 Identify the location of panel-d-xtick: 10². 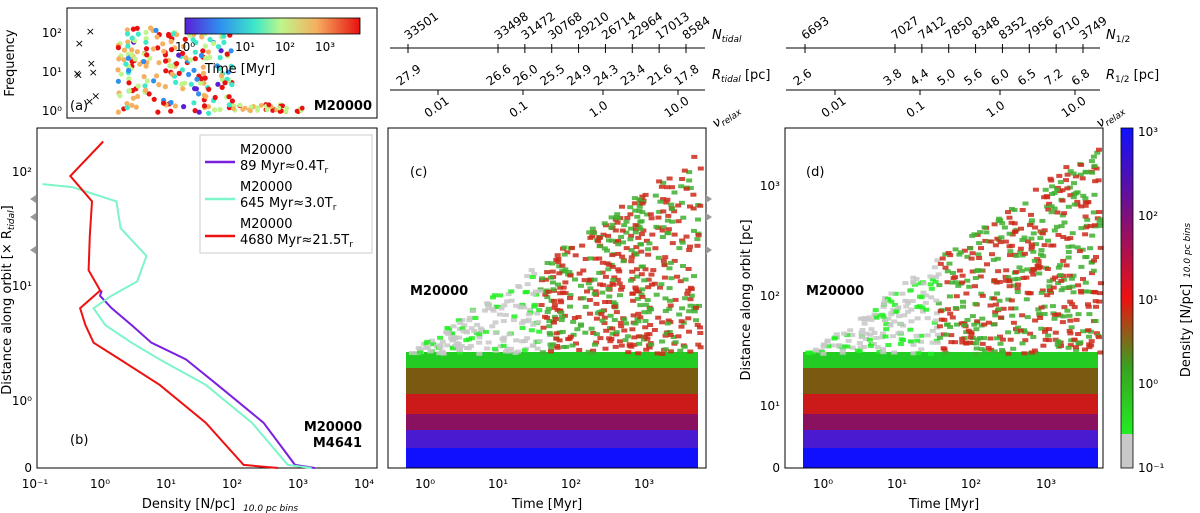
(971, 484).